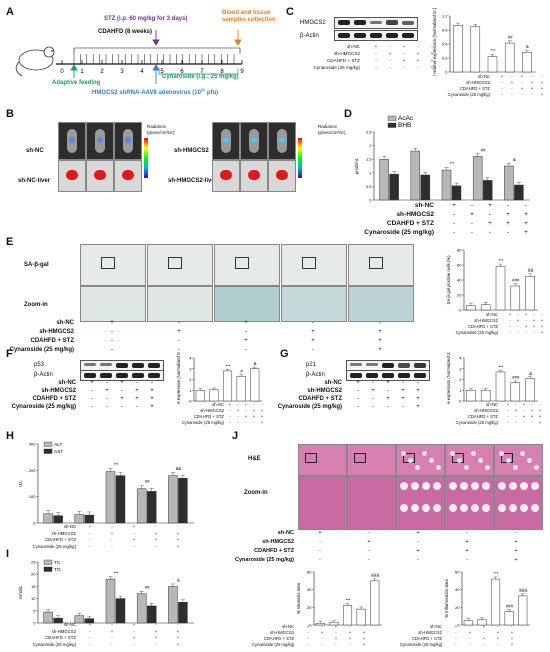  What do you see at coordinates (309, 607) in the screenshot?
I see `y-tick-label: 20` at bounding box center [309, 607].